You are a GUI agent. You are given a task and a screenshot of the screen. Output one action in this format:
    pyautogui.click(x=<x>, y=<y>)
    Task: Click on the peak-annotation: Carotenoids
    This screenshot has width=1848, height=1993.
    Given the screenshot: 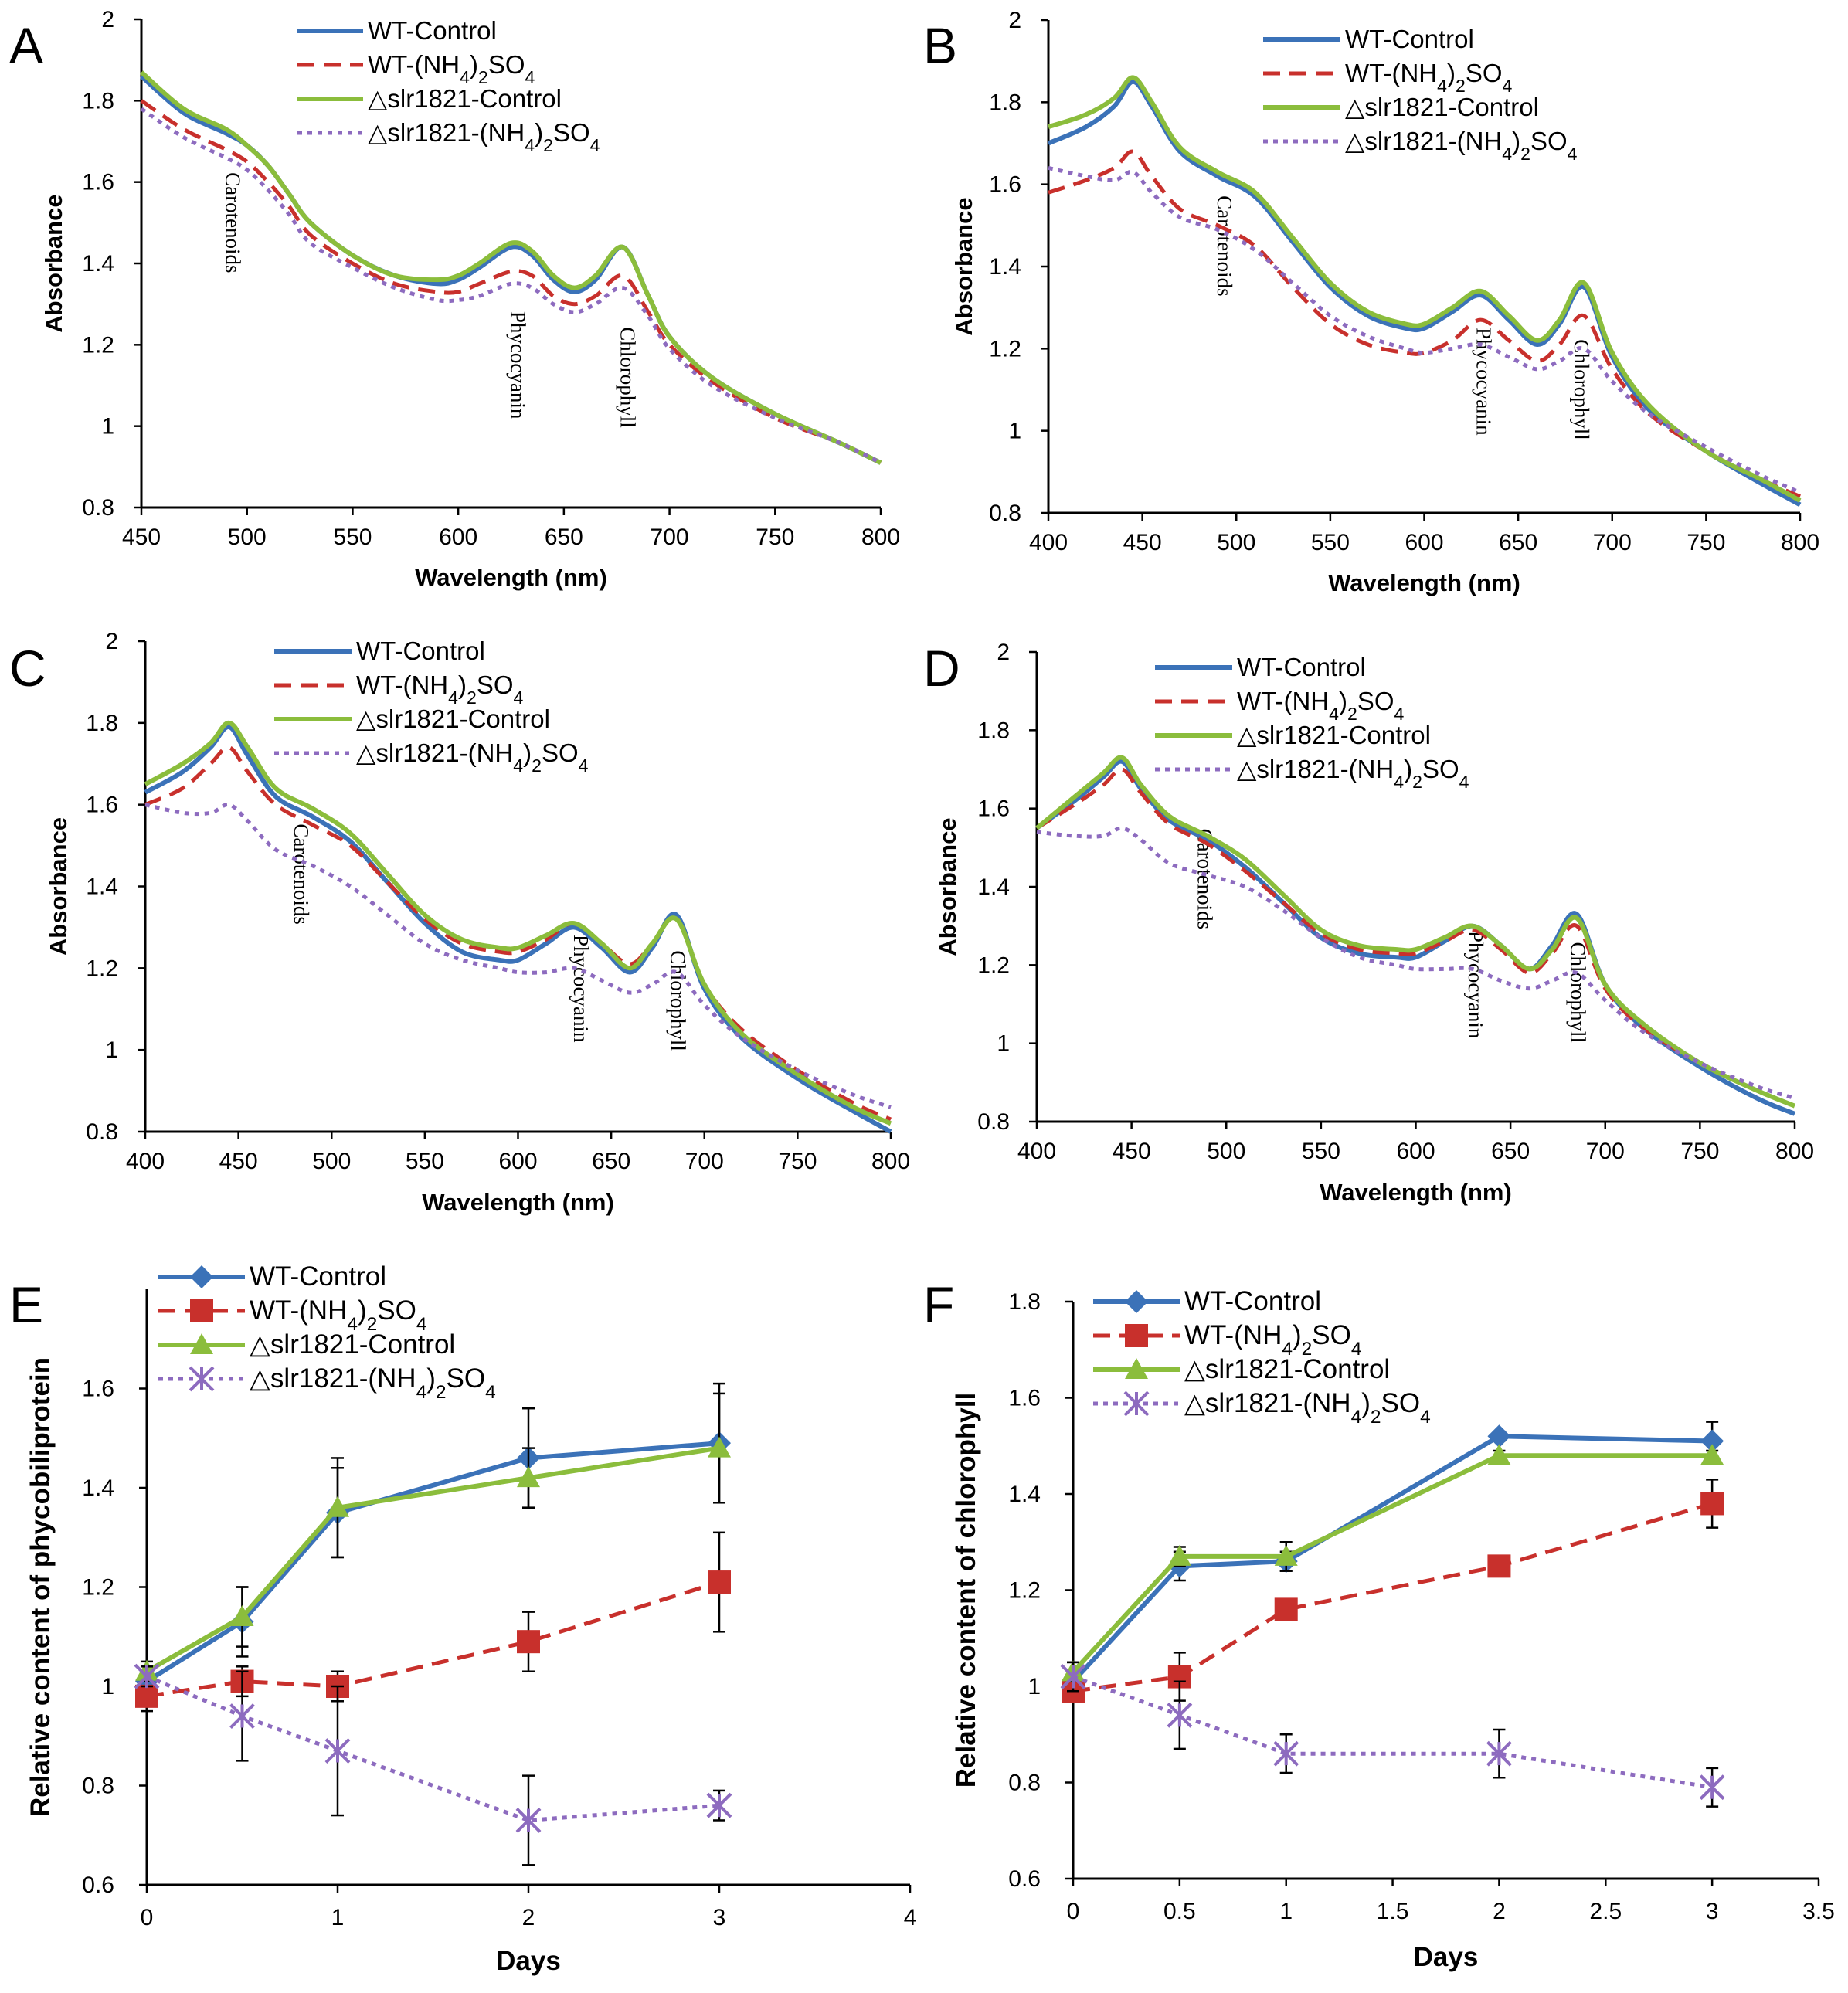 What is the action you would take?
    pyautogui.click(x=233, y=222)
    